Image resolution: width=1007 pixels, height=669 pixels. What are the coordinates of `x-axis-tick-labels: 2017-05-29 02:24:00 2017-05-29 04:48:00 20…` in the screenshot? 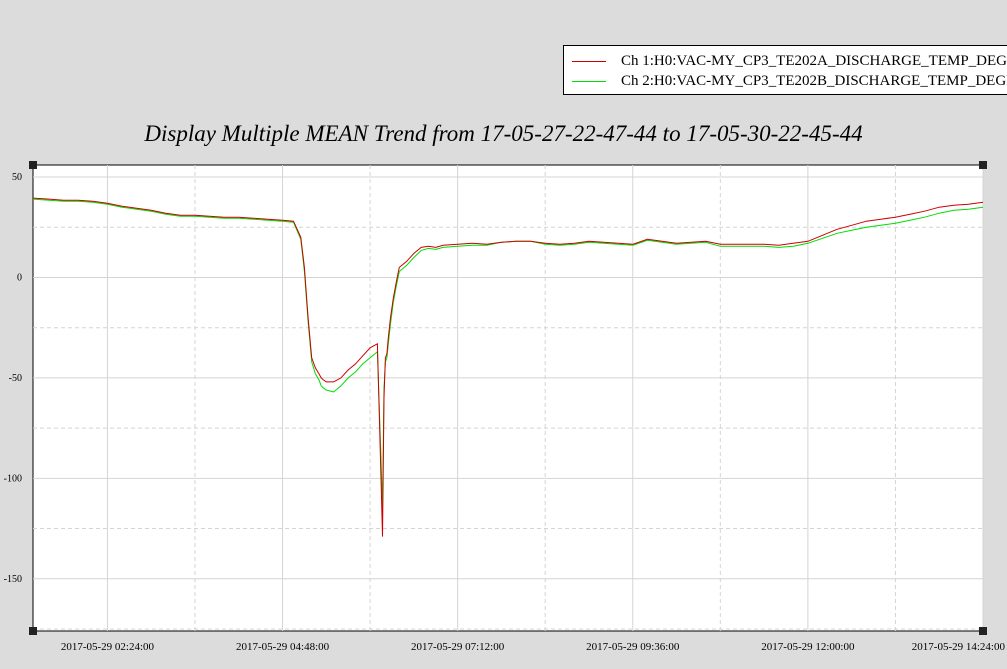 It's located at (533, 647).